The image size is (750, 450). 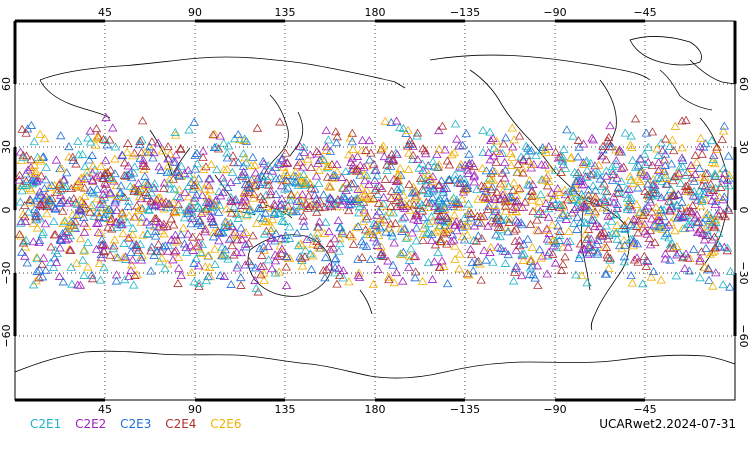 I want to click on bottom-lon-label: 135, so click(x=285, y=409).